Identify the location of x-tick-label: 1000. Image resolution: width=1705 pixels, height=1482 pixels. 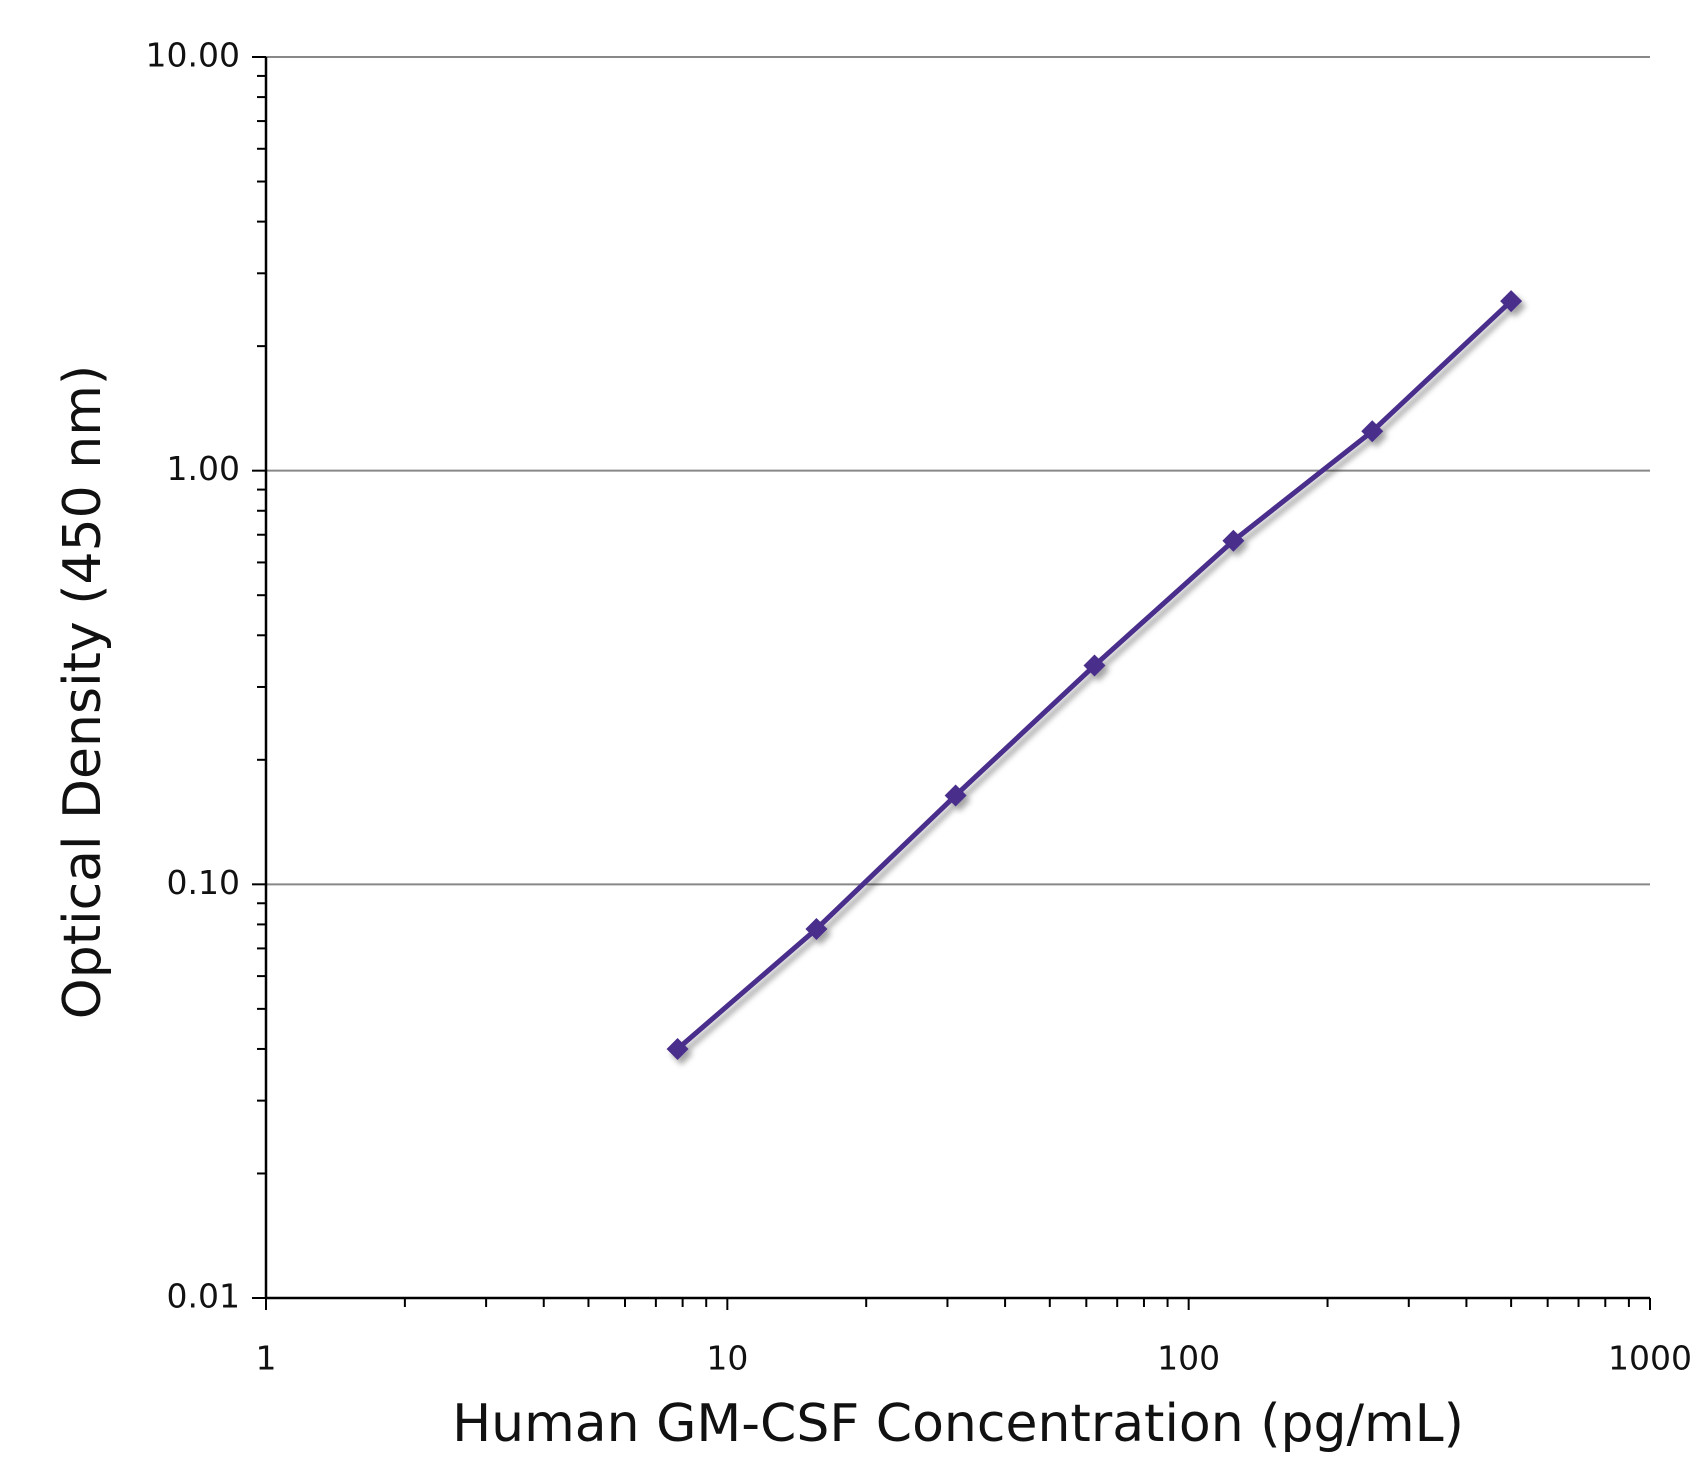
(1650, 1358).